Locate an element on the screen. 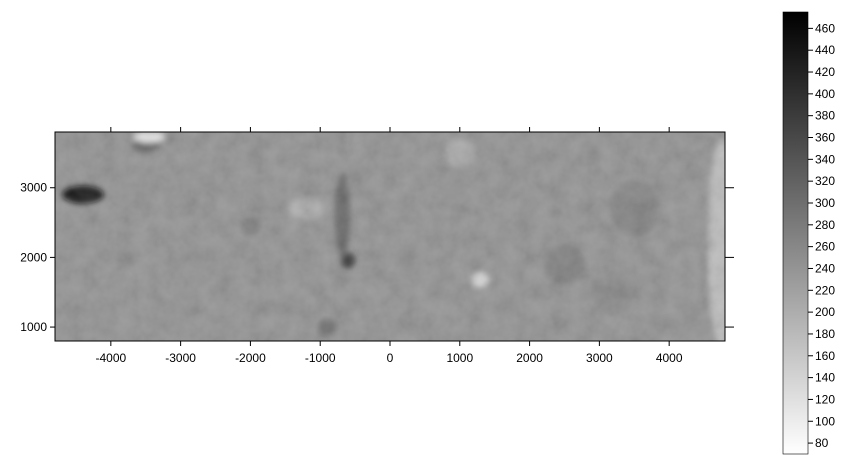 The width and height of the screenshot is (847, 455). x-tick-label: -2000 is located at coordinates (250, 358).